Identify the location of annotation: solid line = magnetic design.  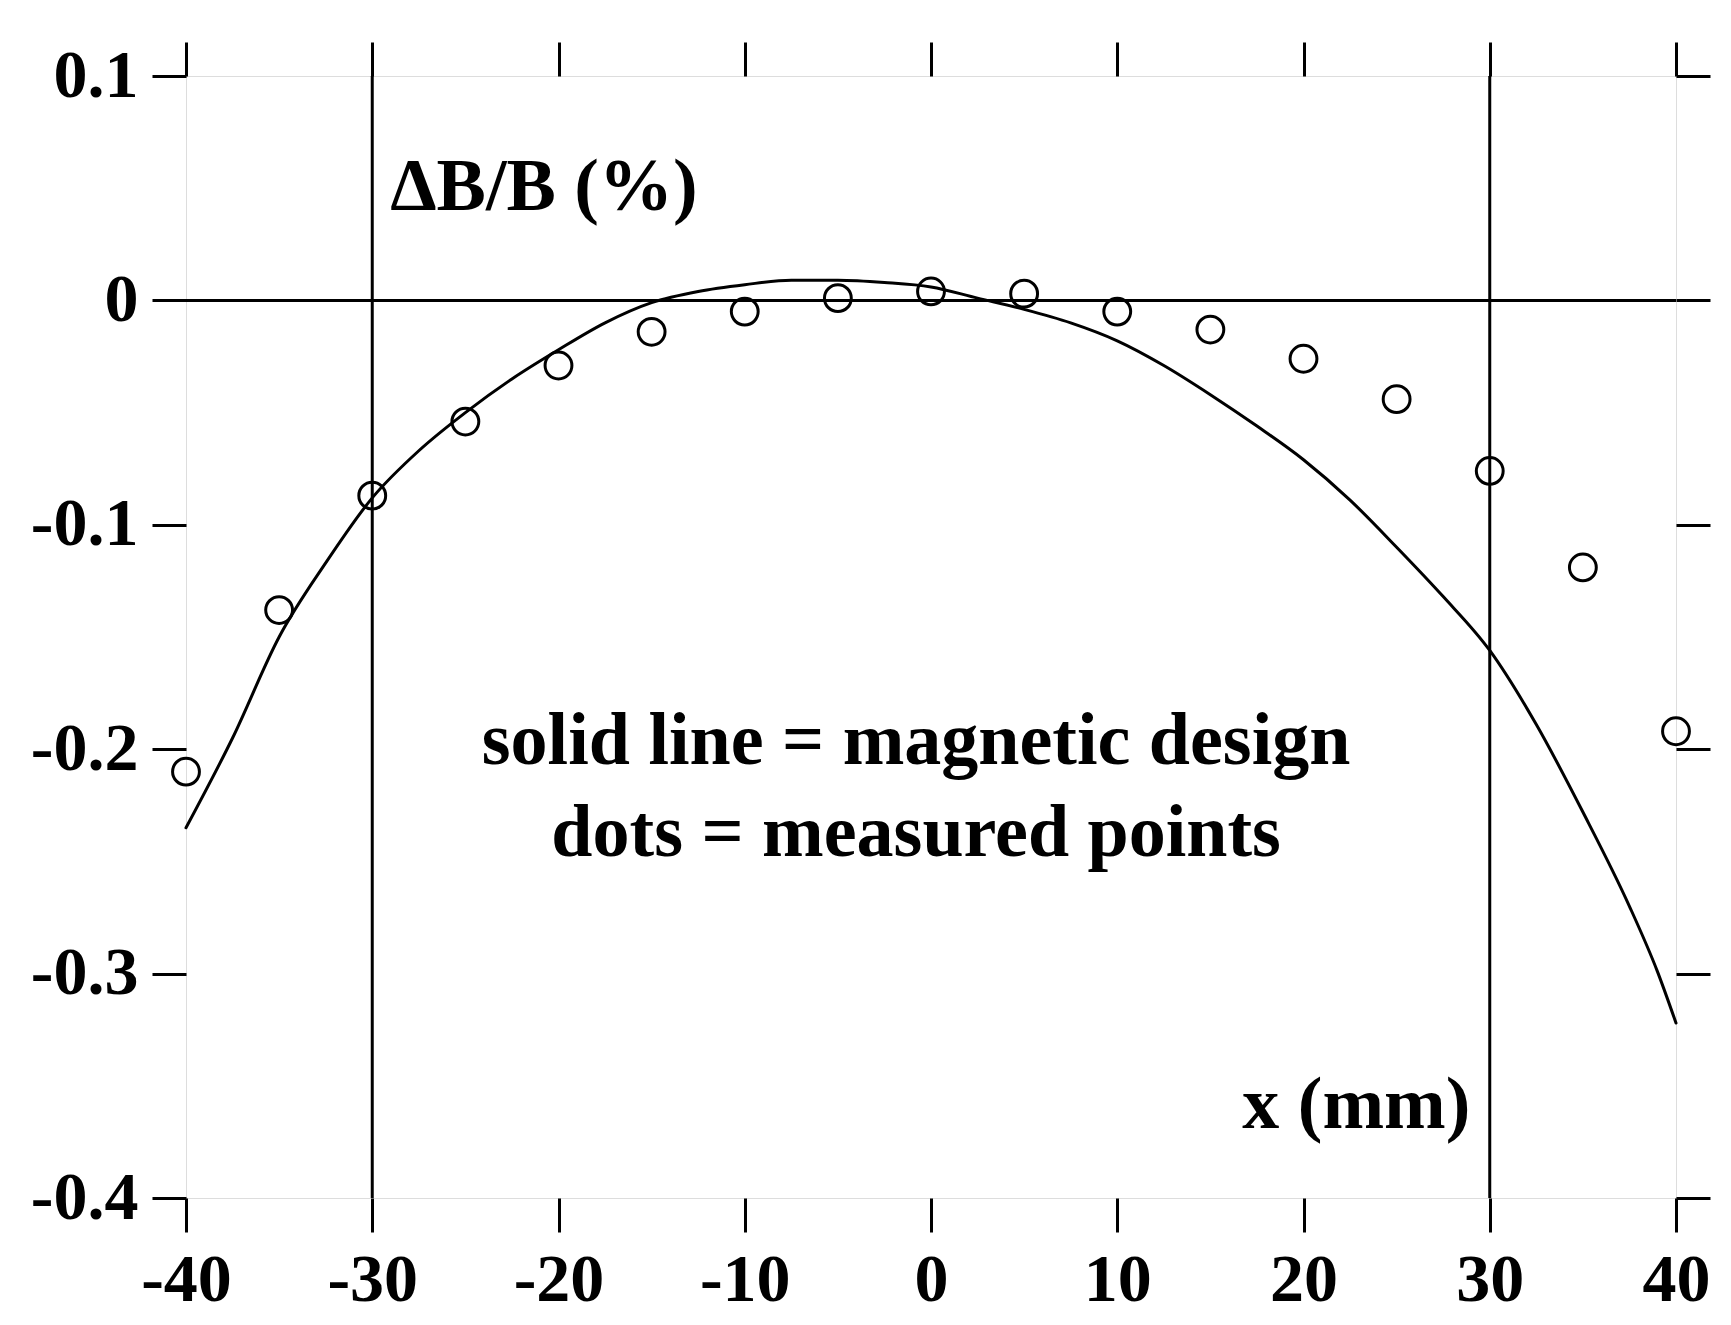
(916, 739).